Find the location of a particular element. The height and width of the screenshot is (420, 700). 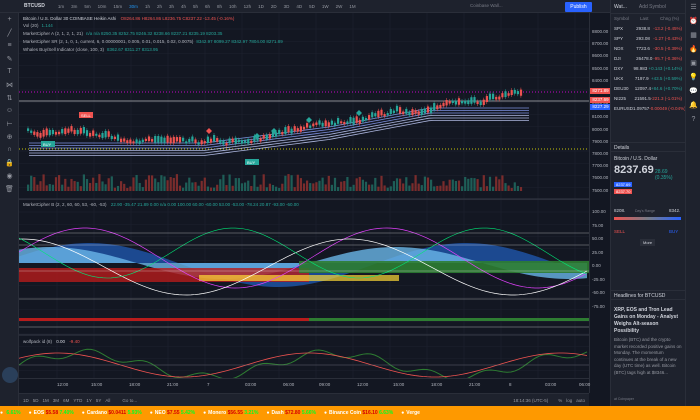

col-change: Chng (%) is located at coordinates (670, 18).